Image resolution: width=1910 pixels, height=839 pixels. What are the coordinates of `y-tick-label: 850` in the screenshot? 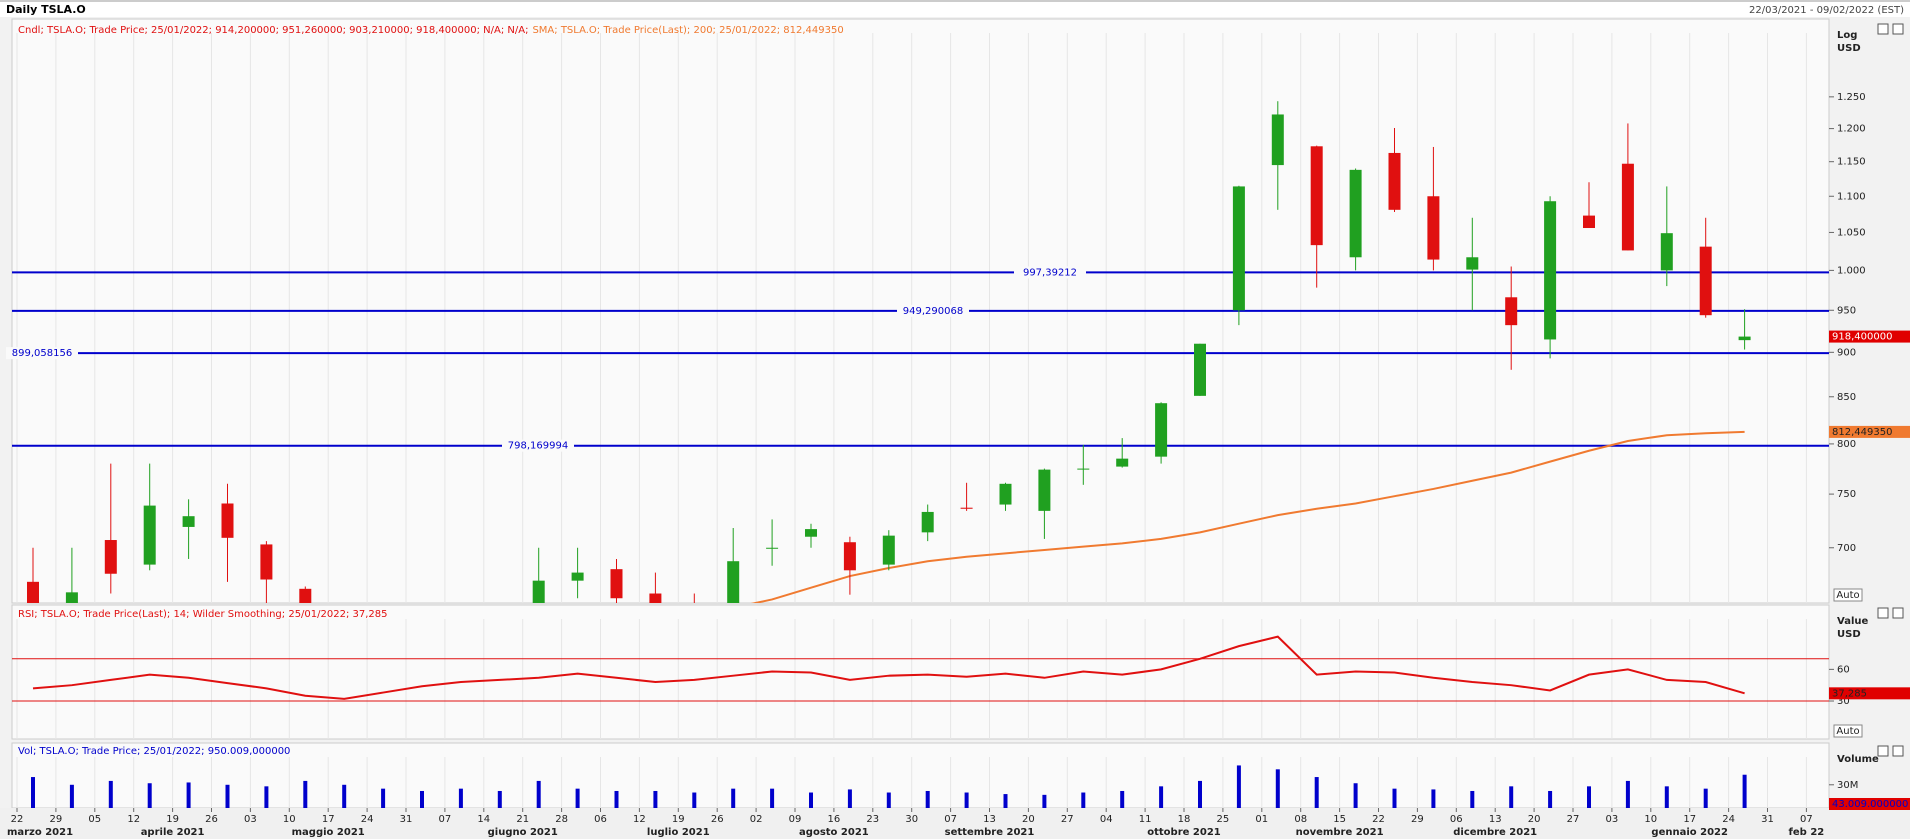 It's located at (1846, 397).